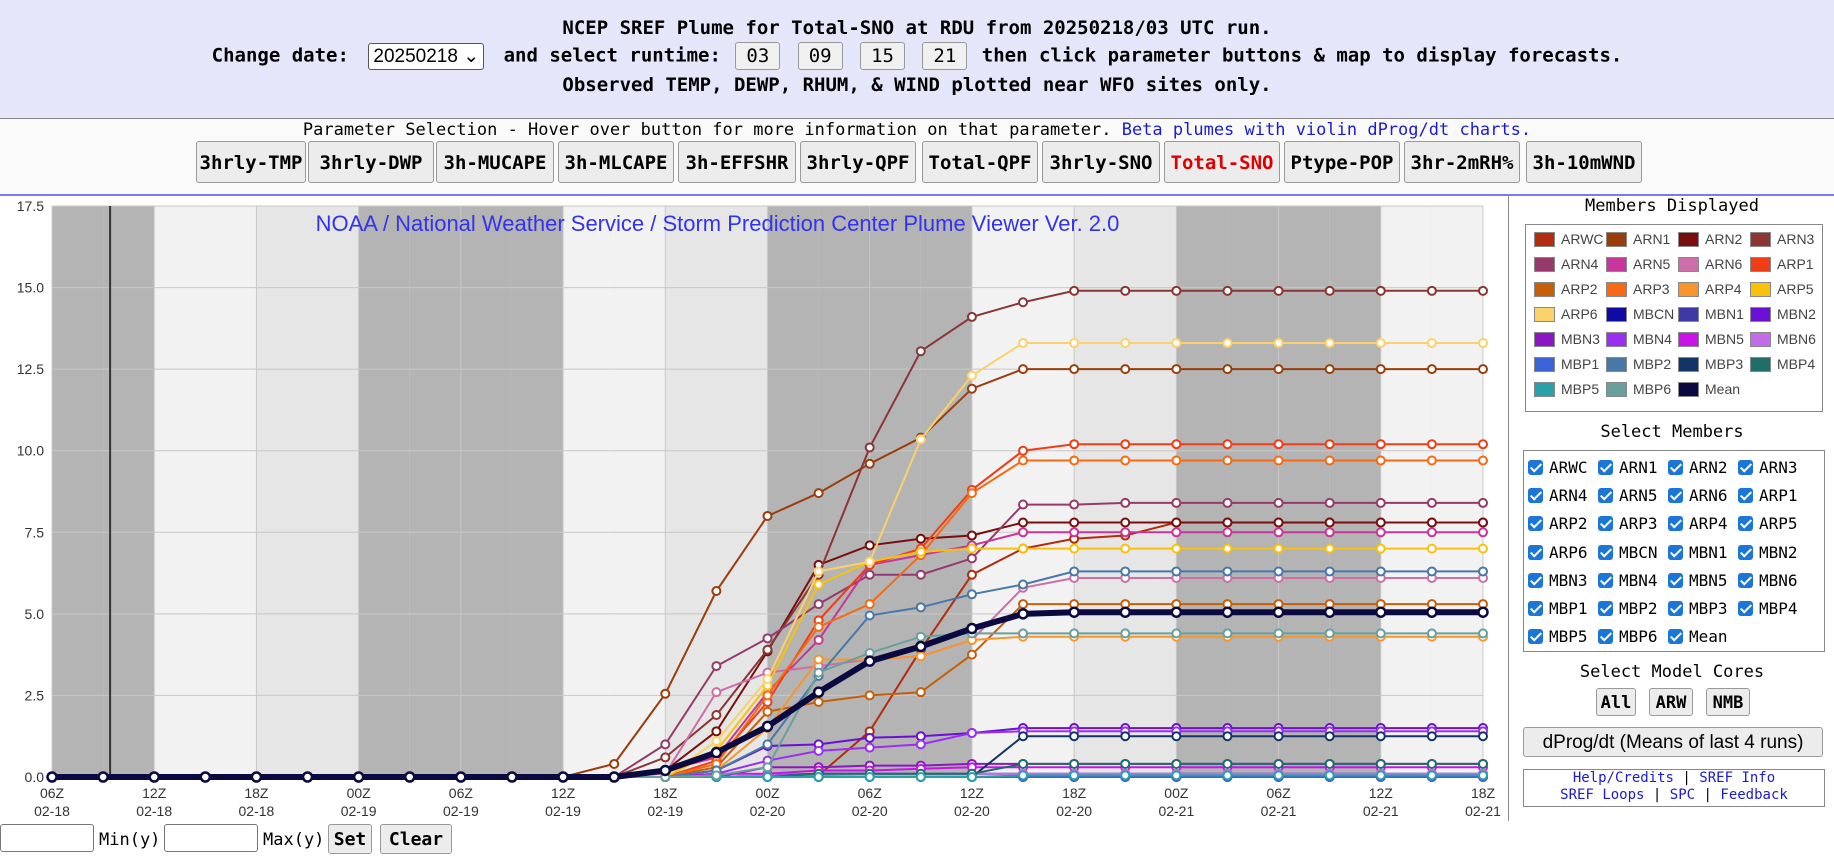  Describe the element at coordinates (980, 162) in the screenshot. I see `param-button-total-qpf: Total-QPF` at that location.